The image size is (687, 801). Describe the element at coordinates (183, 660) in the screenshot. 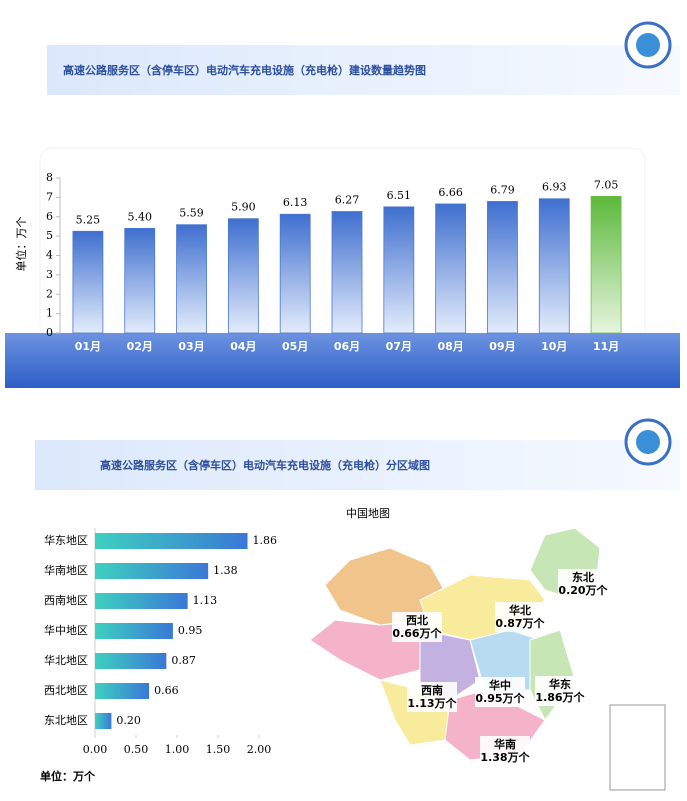

I see `value-label: 0.87` at that location.